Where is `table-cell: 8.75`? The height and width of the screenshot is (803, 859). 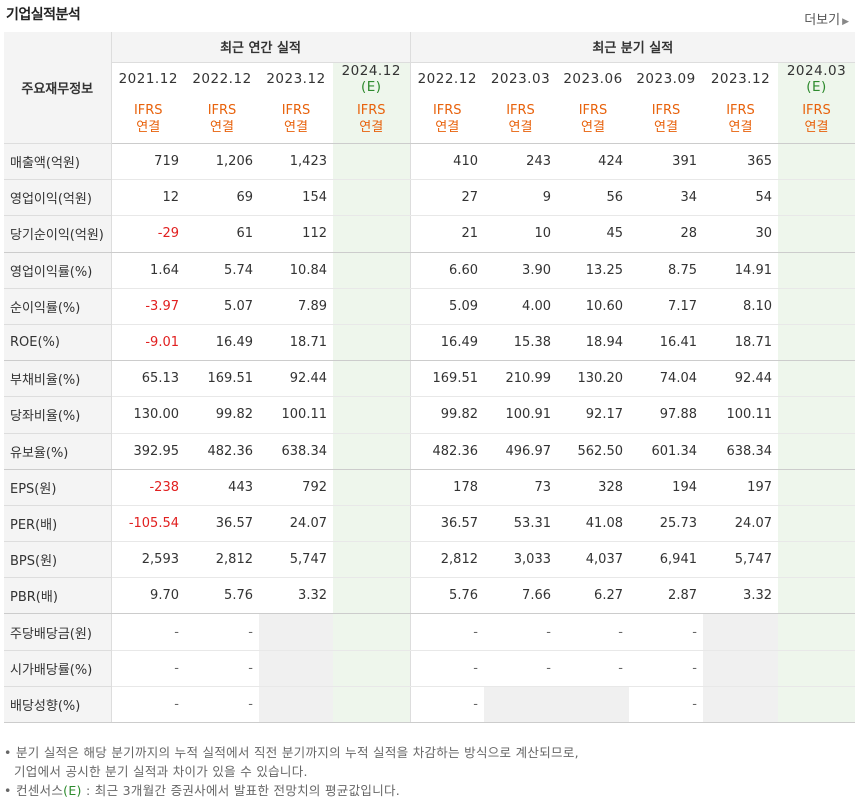
table-cell: 8.75 is located at coordinates (666, 270).